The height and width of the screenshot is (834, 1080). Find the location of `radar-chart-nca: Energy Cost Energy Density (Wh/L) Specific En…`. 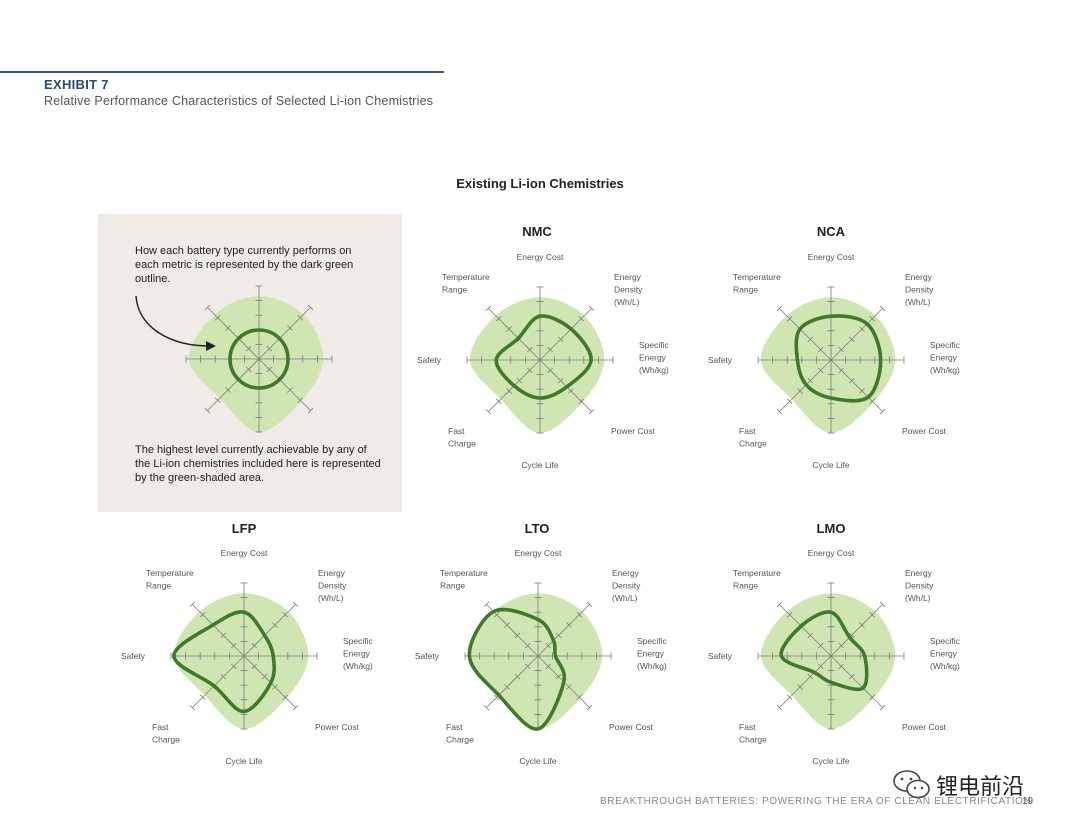

radar-chart-nca: Energy Cost Energy Density (Wh/L) Specific En… is located at coordinates (834, 361).